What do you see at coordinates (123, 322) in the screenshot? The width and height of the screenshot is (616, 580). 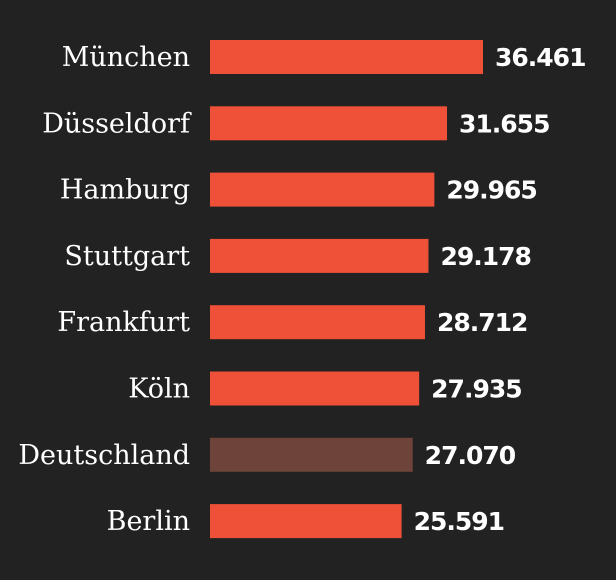 I see `category-label: Frankfurt` at bounding box center [123, 322].